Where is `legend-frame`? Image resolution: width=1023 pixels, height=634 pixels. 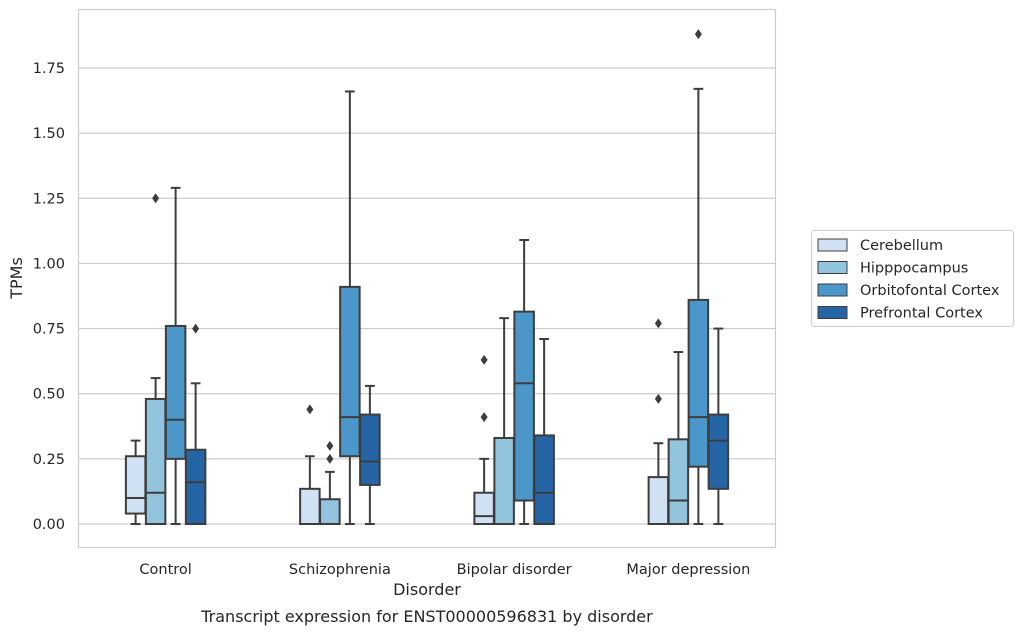 legend-frame is located at coordinates (912, 278).